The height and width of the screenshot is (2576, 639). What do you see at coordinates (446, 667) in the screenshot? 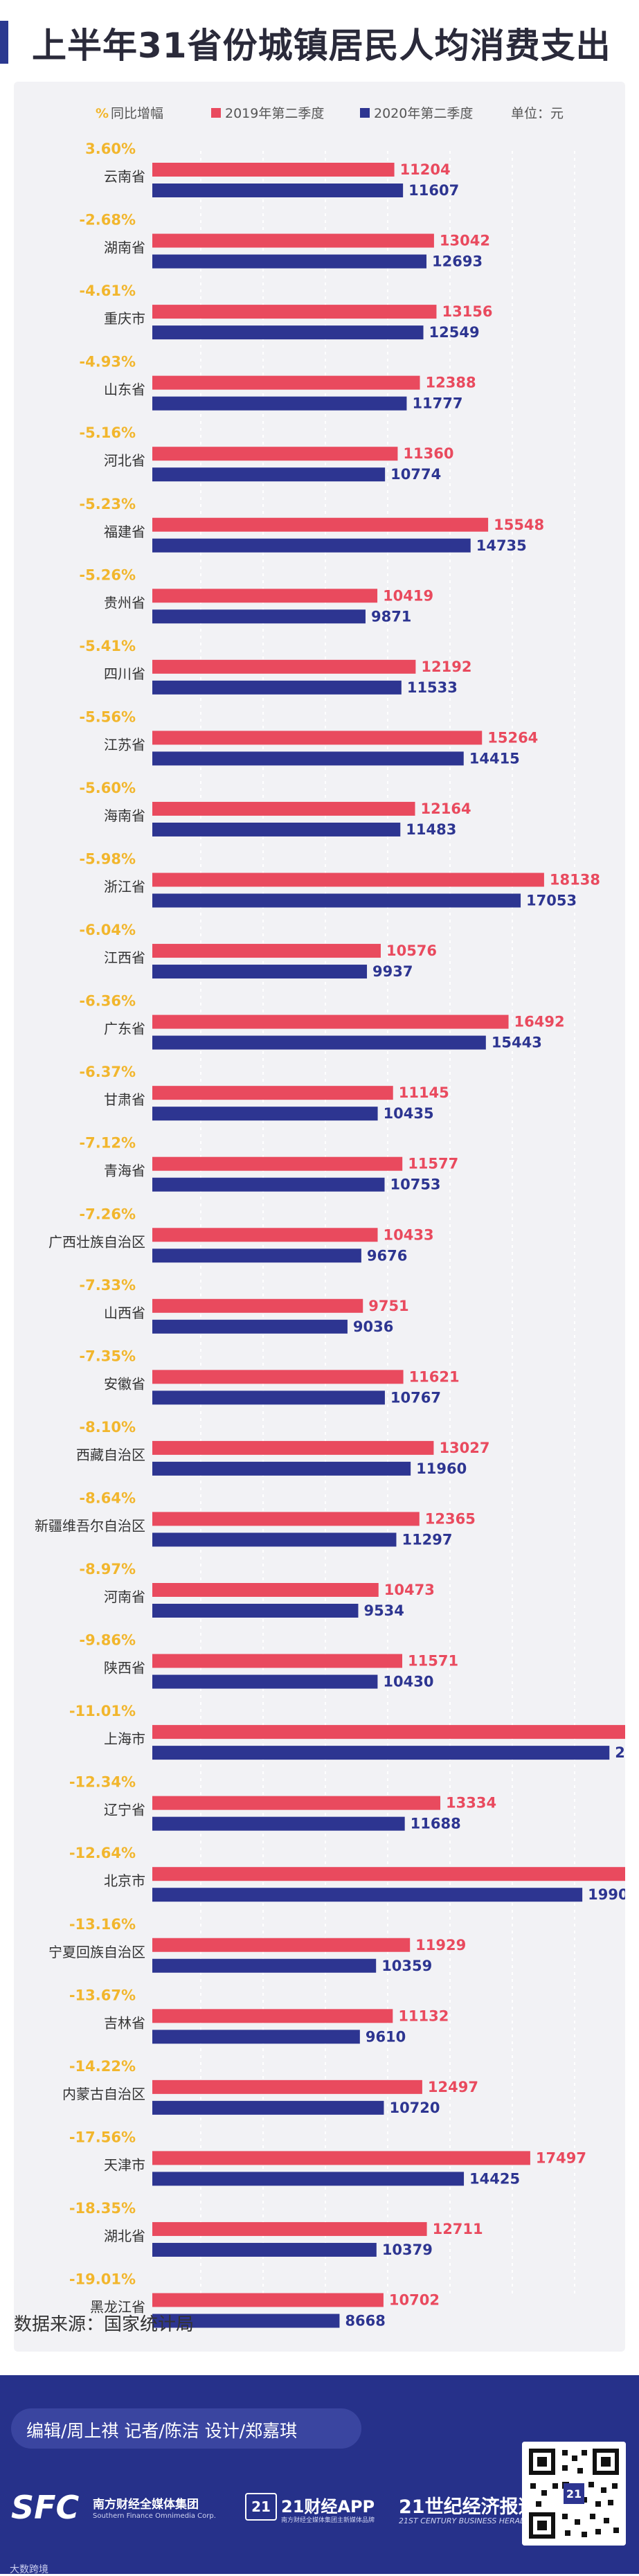
I see `value-label-2019: 12192` at bounding box center [446, 667].